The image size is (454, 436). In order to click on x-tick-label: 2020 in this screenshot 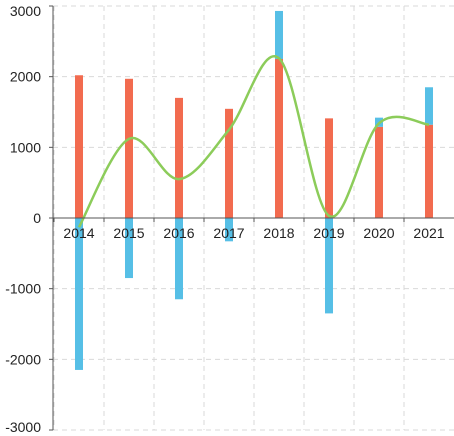, I will do `click(378, 233)`.